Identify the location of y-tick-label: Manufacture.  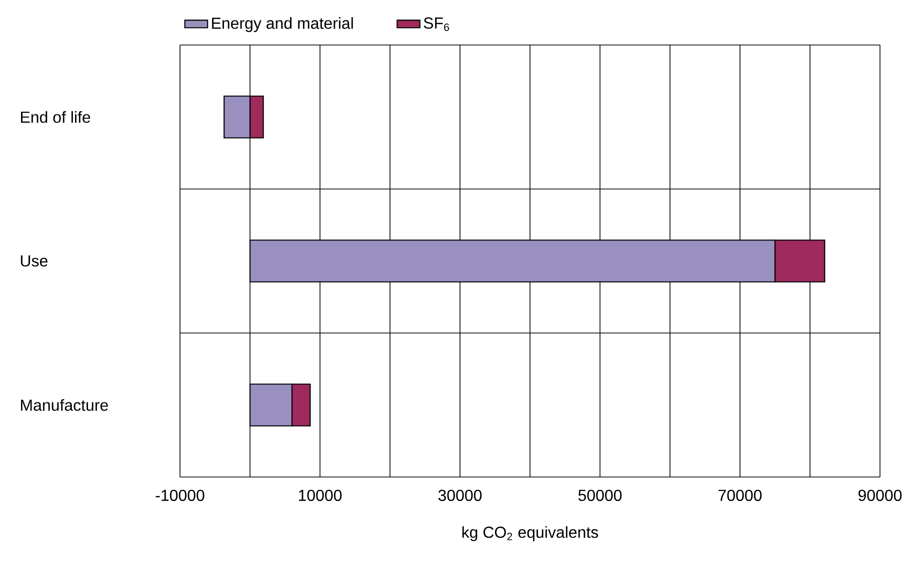
(64, 405).